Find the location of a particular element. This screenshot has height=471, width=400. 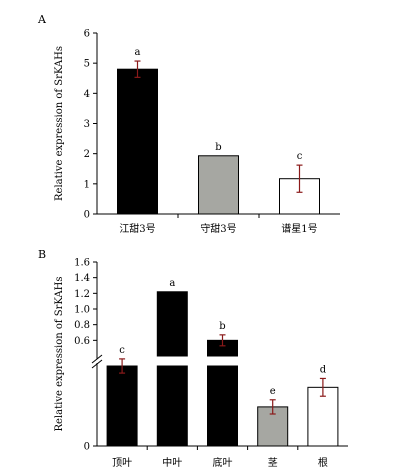

y-tick-label: 4 is located at coordinates (87, 94).